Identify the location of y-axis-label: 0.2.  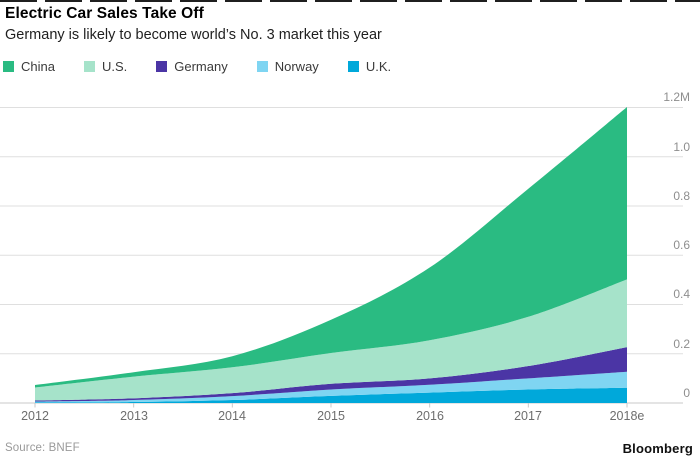
(681, 344).